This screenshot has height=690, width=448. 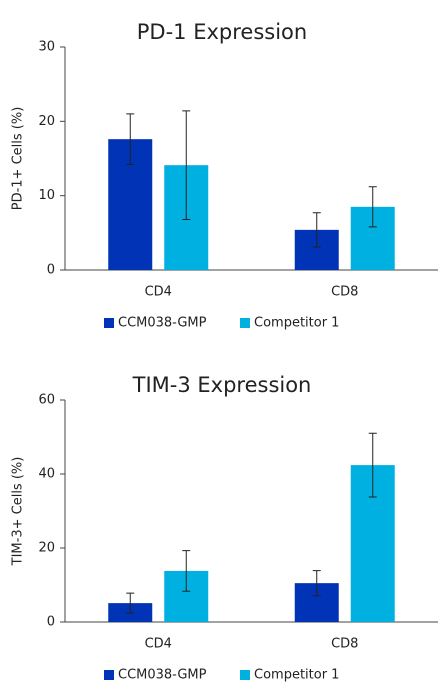 I want to click on chart-title: PD-1 Expression, so click(x=222, y=32).